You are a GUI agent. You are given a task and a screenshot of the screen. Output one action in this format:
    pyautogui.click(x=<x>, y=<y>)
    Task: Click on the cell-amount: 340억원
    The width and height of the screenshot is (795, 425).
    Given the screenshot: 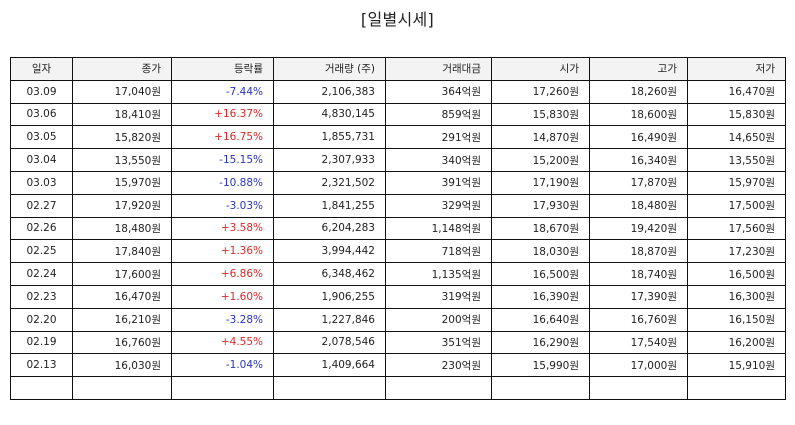 What is the action you would take?
    pyautogui.click(x=438, y=160)
    